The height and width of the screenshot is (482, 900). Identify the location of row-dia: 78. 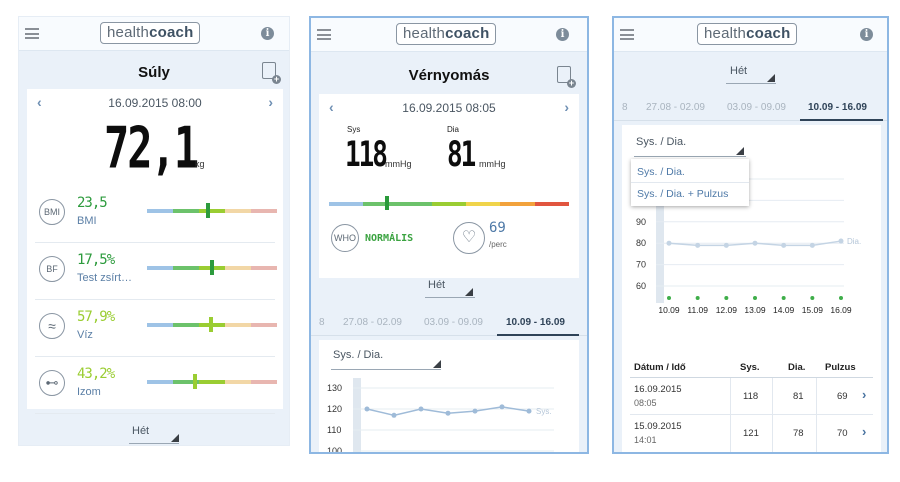
(798, 433).